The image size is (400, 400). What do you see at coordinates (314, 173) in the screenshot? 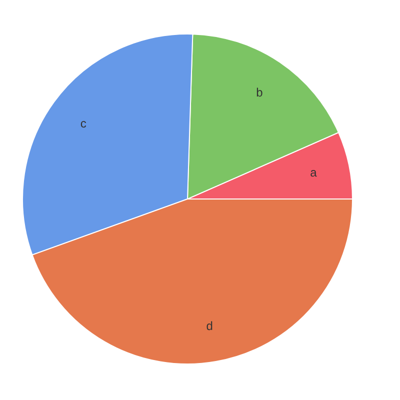
I see `slice-label: a` at bounding box center [314, 173].